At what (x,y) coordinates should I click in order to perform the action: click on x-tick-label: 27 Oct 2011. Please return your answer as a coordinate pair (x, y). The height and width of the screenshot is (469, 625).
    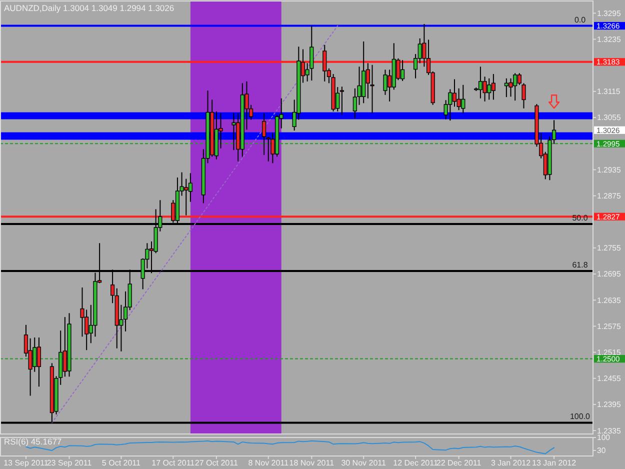
    Looking at the image, I should click on (216, 463).